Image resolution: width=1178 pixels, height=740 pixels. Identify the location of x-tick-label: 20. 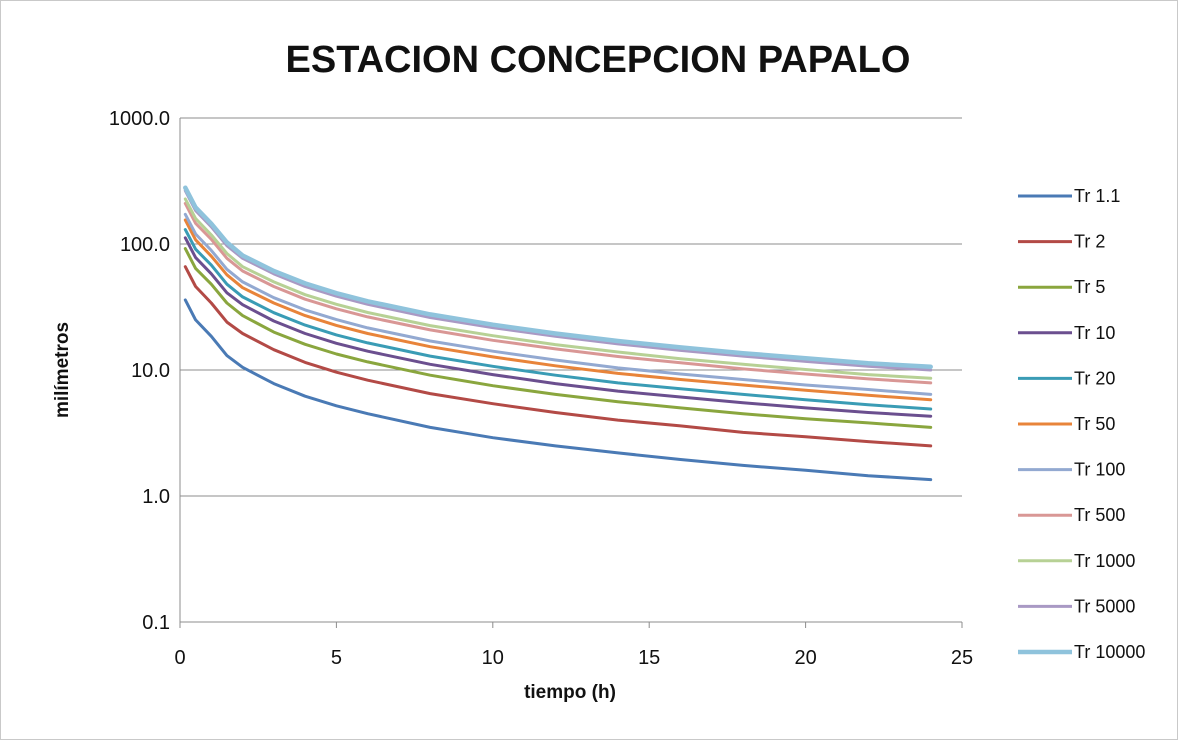
(805, 658).